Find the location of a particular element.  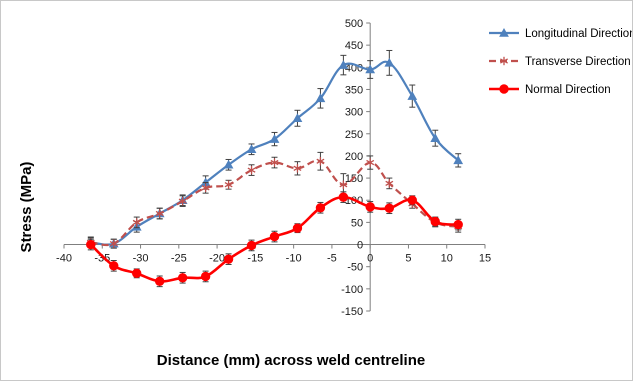

y-tick-label: 50 is located at coordinates (357, 223).